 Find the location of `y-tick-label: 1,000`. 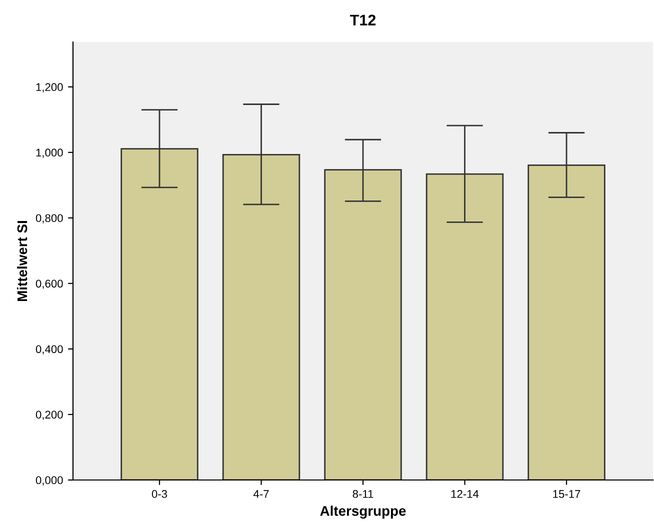

y-tick-label: 1,000 is located at coordinates (49, 153).